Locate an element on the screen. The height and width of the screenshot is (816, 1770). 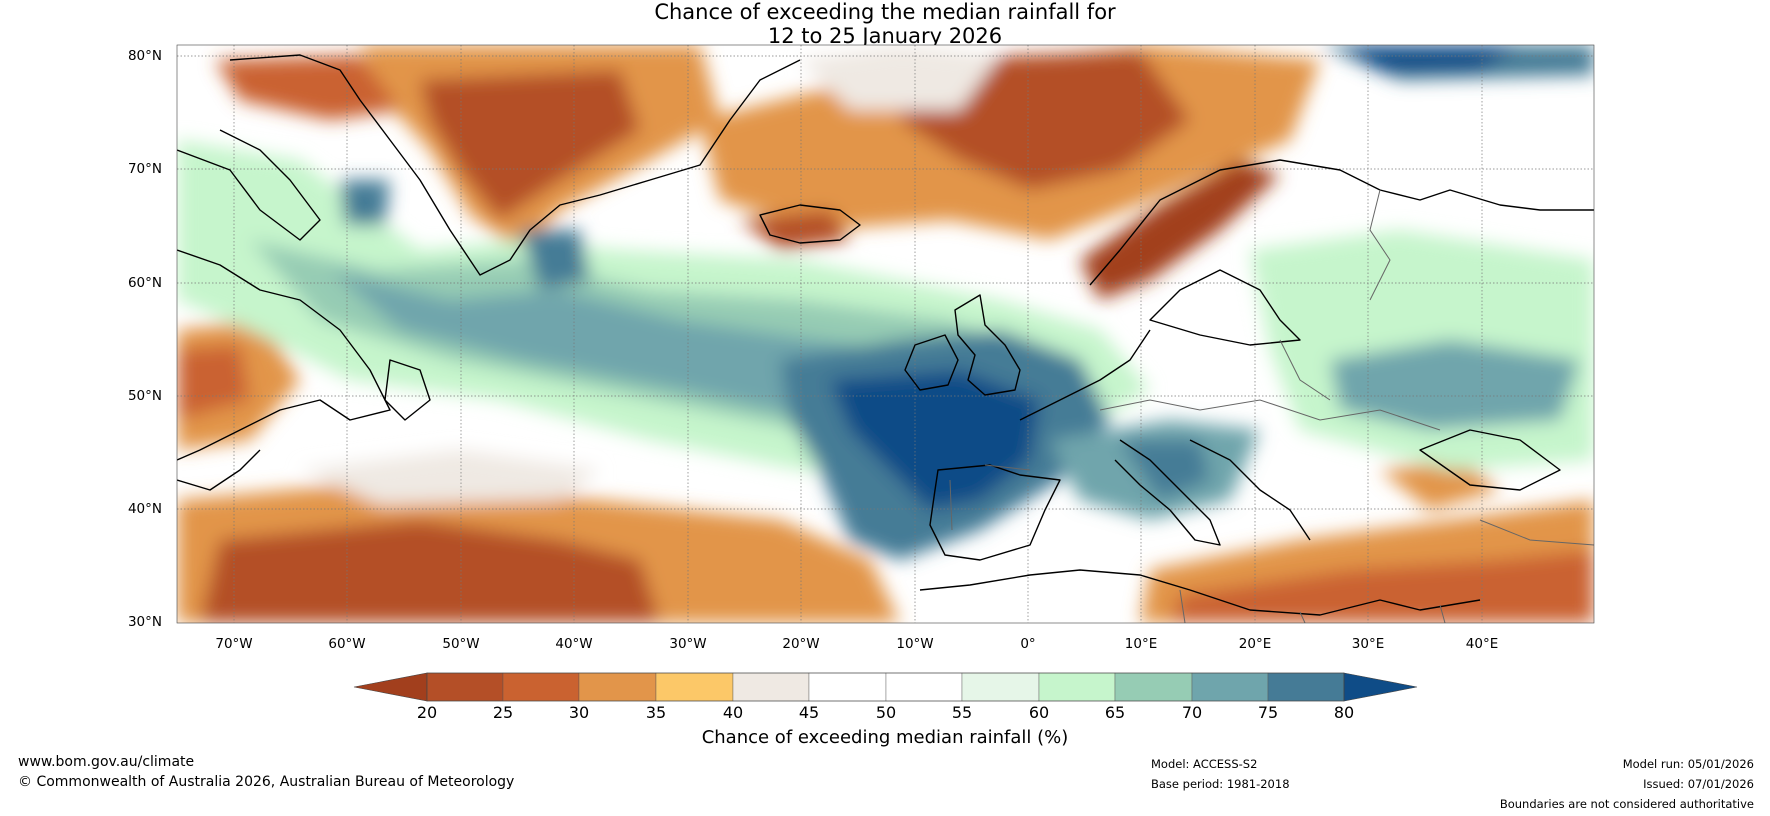
colorbar-tick-50: 50 is located at coordinates (886, 712).